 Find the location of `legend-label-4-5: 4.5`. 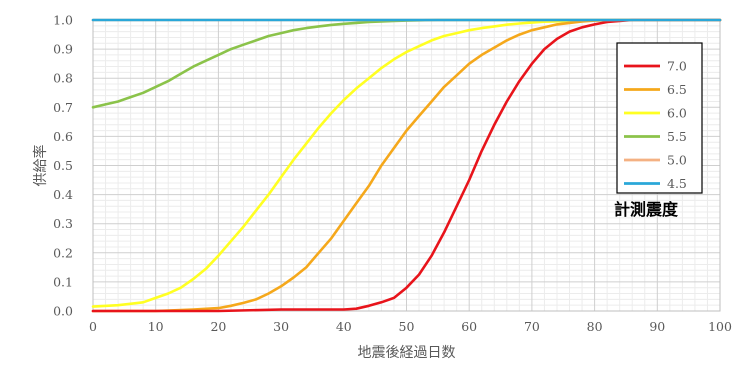

legend-label-4-5: 4.5 is located at coordinates (677, 183).